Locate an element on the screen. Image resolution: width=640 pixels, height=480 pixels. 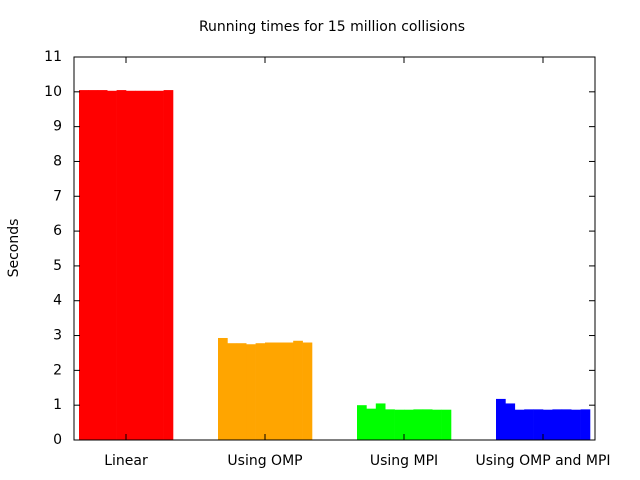
y-tick-label: 8 is located at coordinates (57, 161).